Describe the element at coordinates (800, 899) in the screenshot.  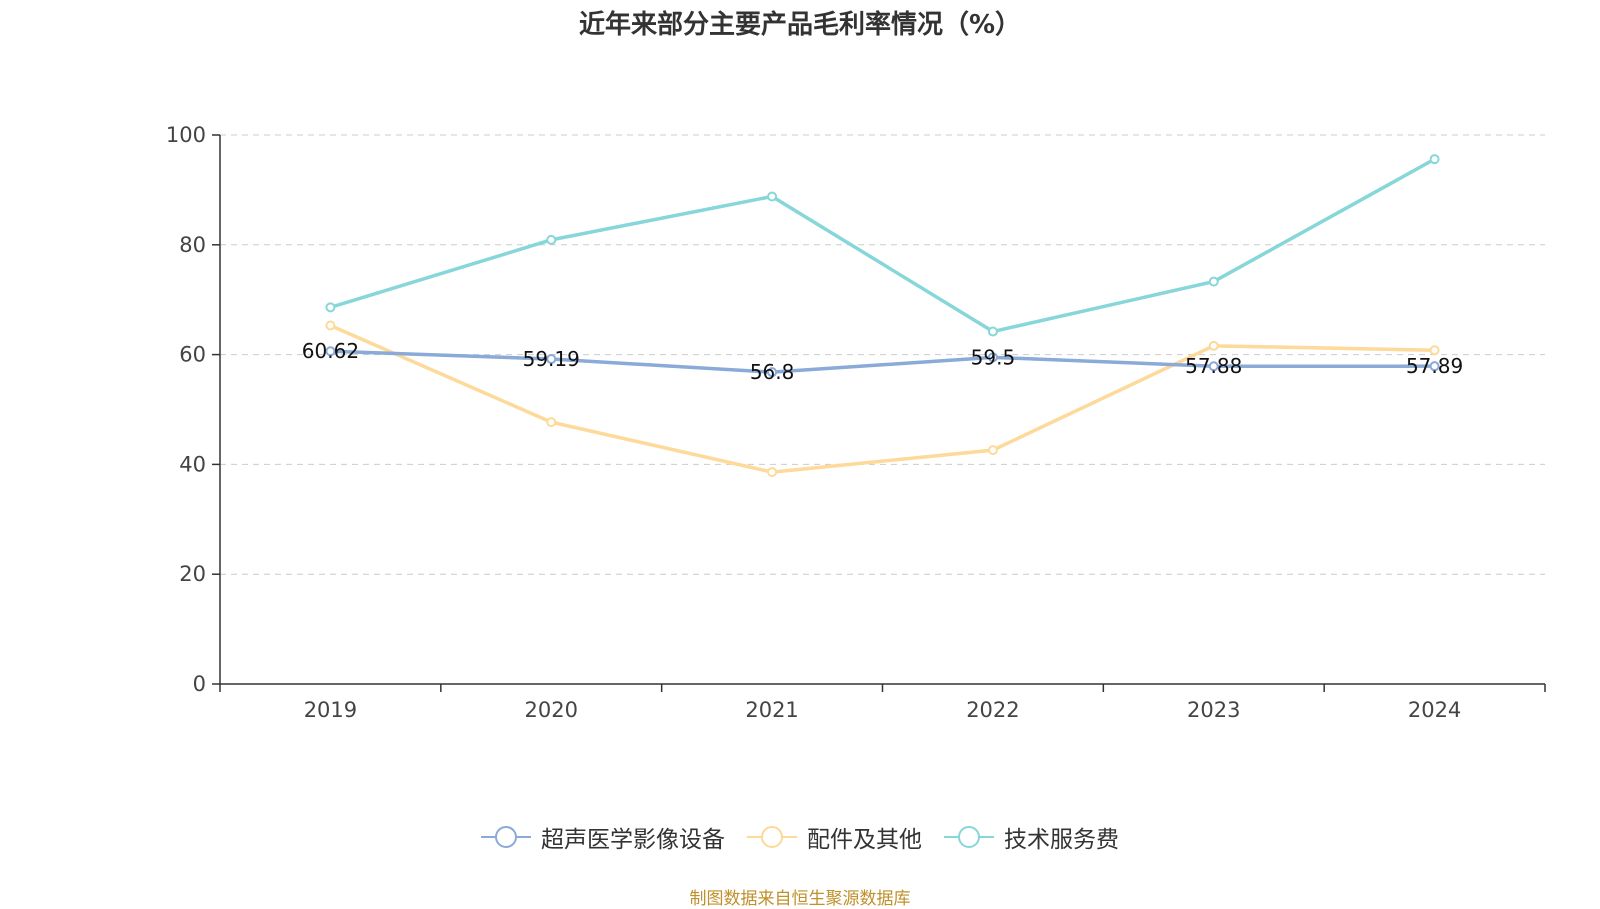
I see `data-source-note: 制图数据来自恒生聚源数据库` at that location.